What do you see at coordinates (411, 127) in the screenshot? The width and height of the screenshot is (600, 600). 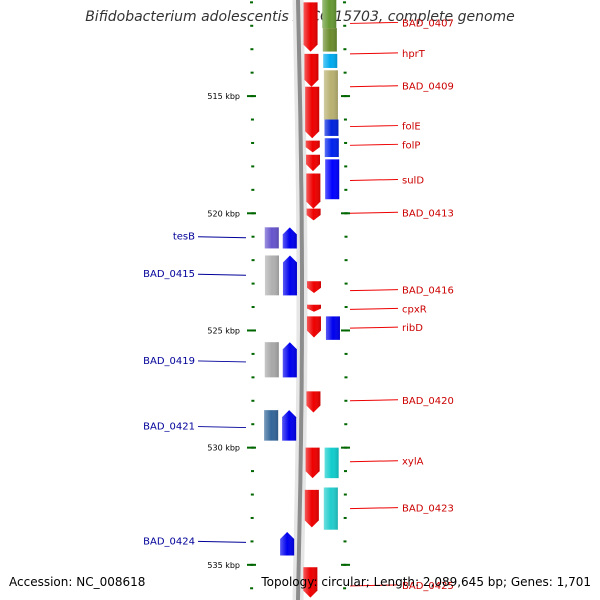 I see `forward-gene-label: folE` at bounding box center [411, 127].